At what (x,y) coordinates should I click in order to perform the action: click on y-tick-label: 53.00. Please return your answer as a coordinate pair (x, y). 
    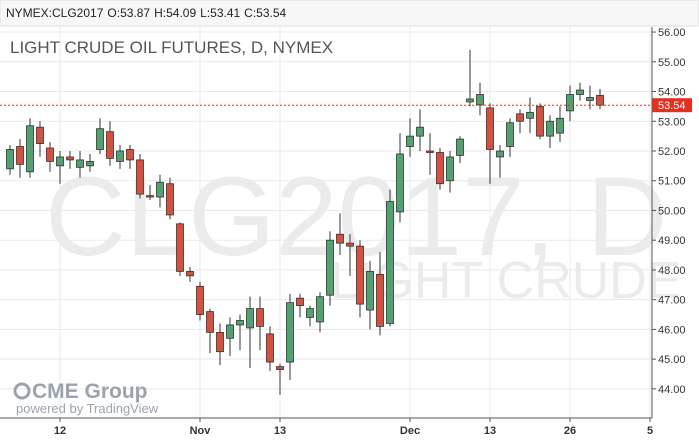
    Looking at the image, I should click on (672, 122).